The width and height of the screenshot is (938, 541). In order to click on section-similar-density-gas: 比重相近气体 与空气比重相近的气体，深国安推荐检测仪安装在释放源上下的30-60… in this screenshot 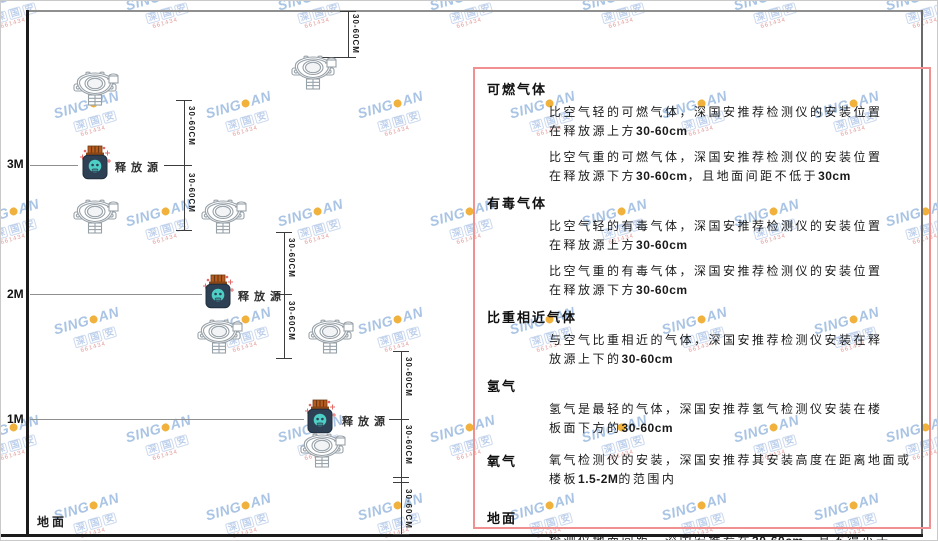, I will do `click(704, 338)`.